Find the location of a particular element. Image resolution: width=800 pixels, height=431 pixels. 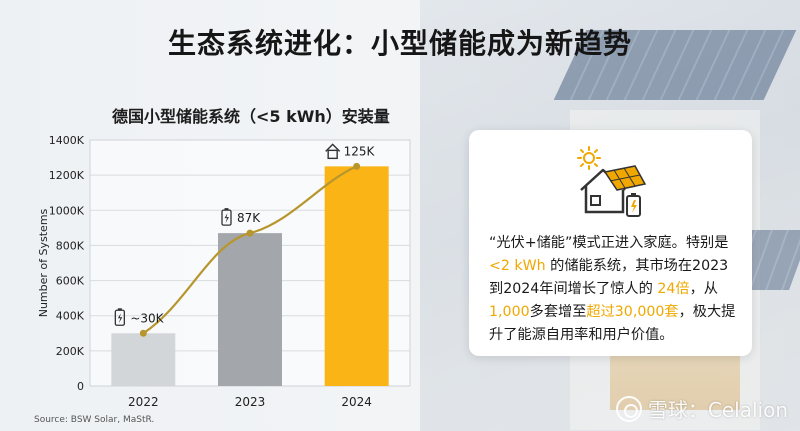

y-tick-label: 1000K is located at coordinates (67, 210).